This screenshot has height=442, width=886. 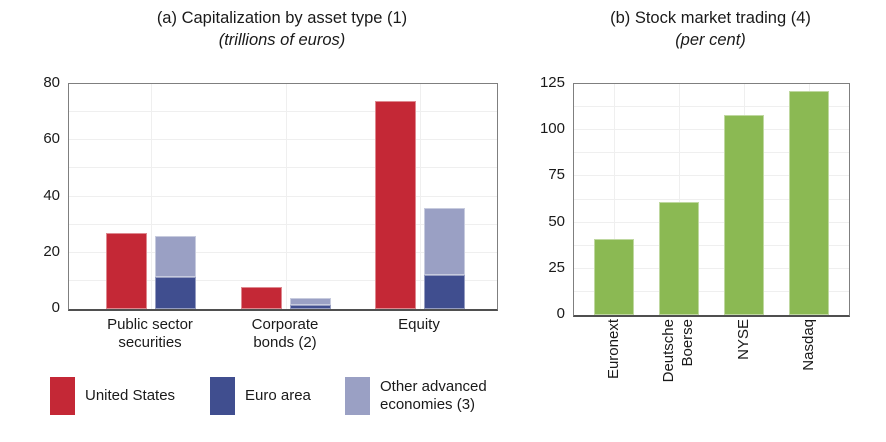 I want to click on legend-label: United States, so click(x=130, y=395).